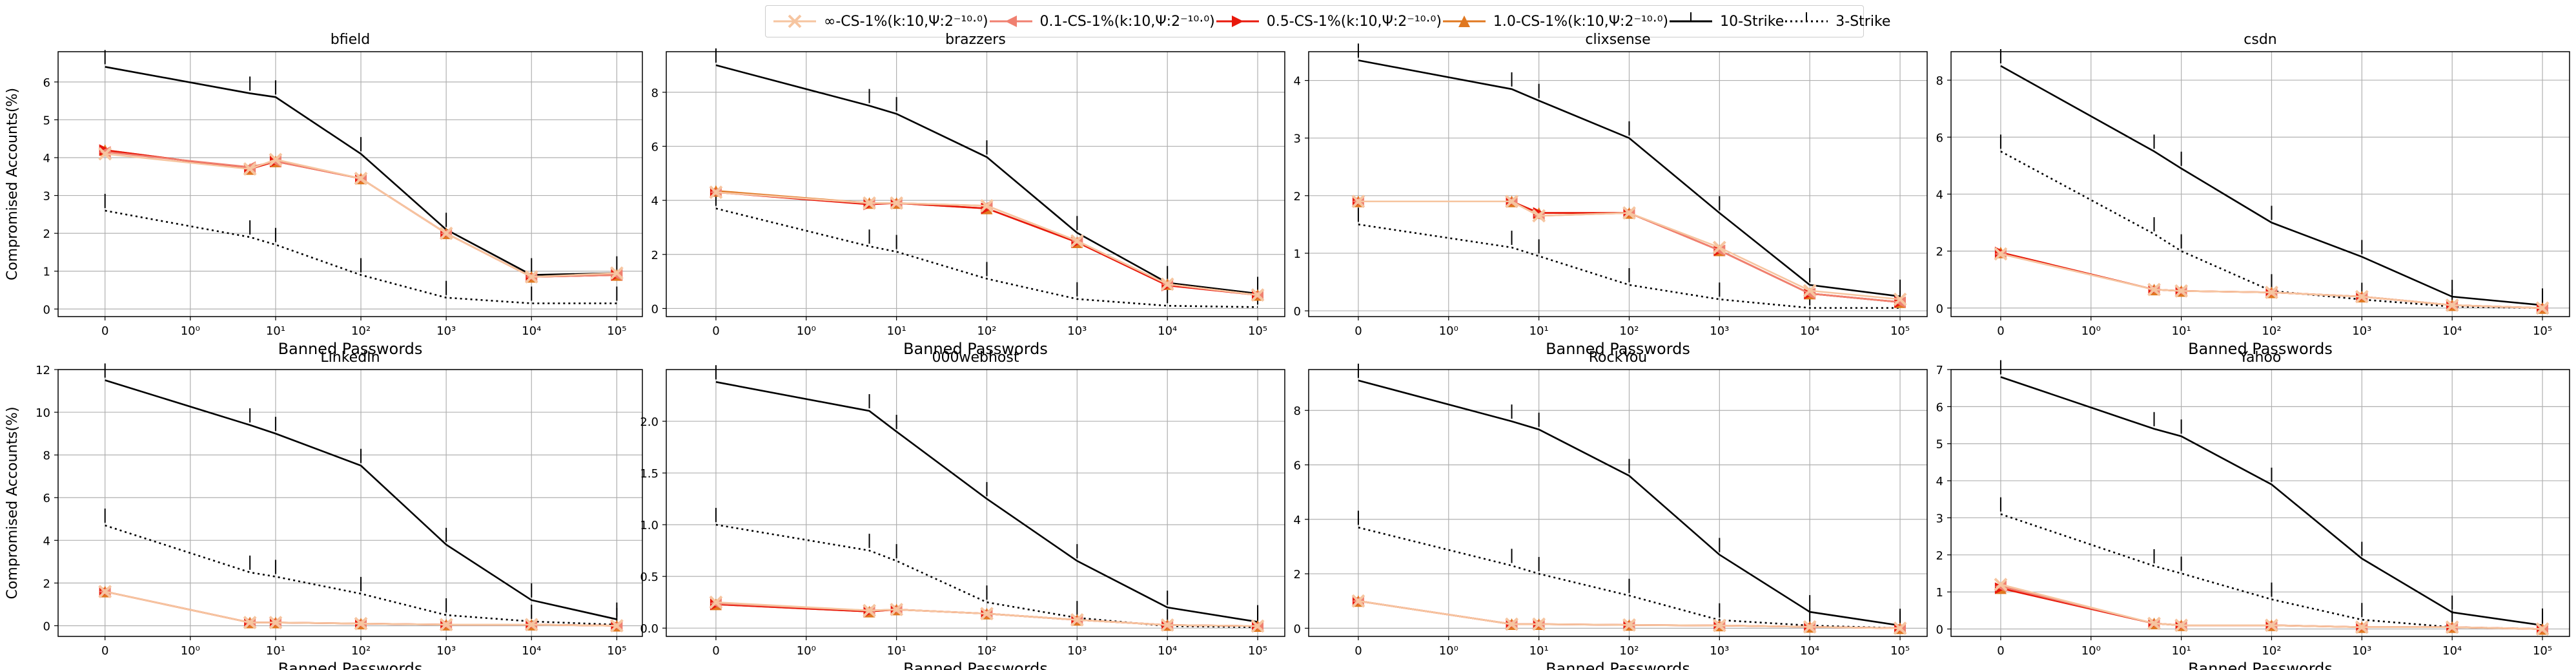 The height and width of the screenshot is (670, 2576). What do you see at coordinates (1939, 445) in the screenshot?
I see `y-tick-label: 5` at bounding box center [1939, 445].